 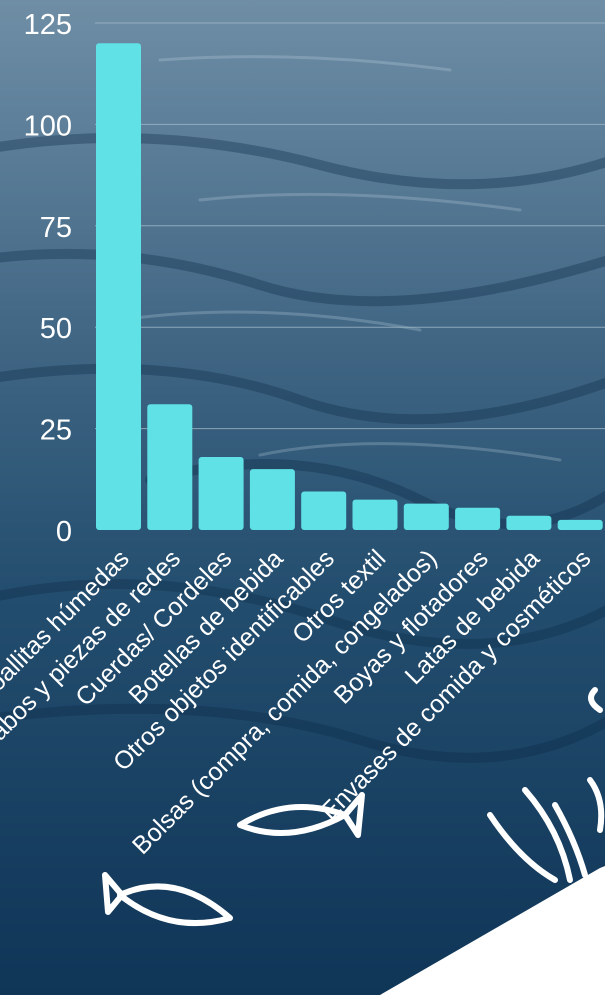 I want to click on y-tick-label: 100, so click(x=48, y=126).